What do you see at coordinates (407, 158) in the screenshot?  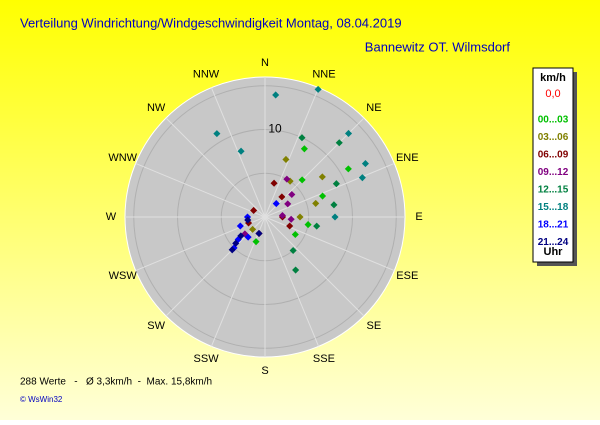 I see `direction-label: ENE` at bounding box center [407, 158].